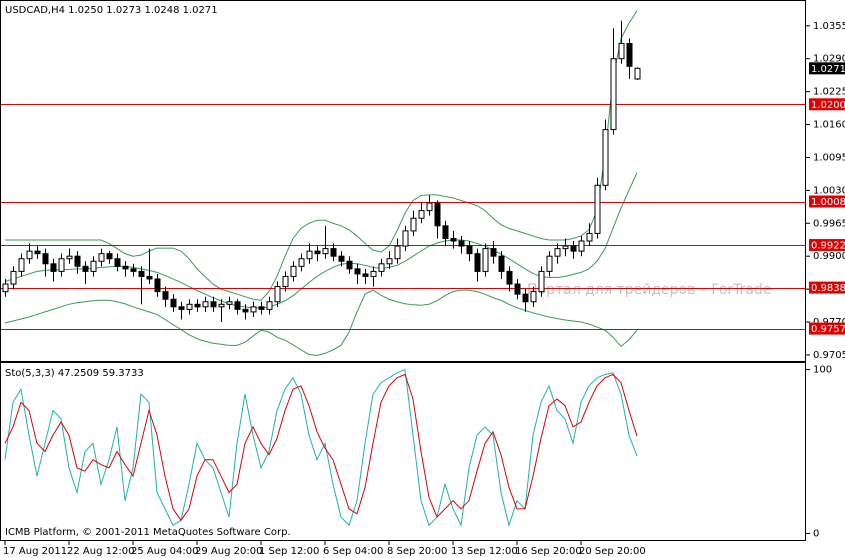 This screenshot has height=558, width=845. Describe the element at coordinates (548, 551) in the screenshot. I see `x-tick-label: 16 Sep 20:00` at that location.